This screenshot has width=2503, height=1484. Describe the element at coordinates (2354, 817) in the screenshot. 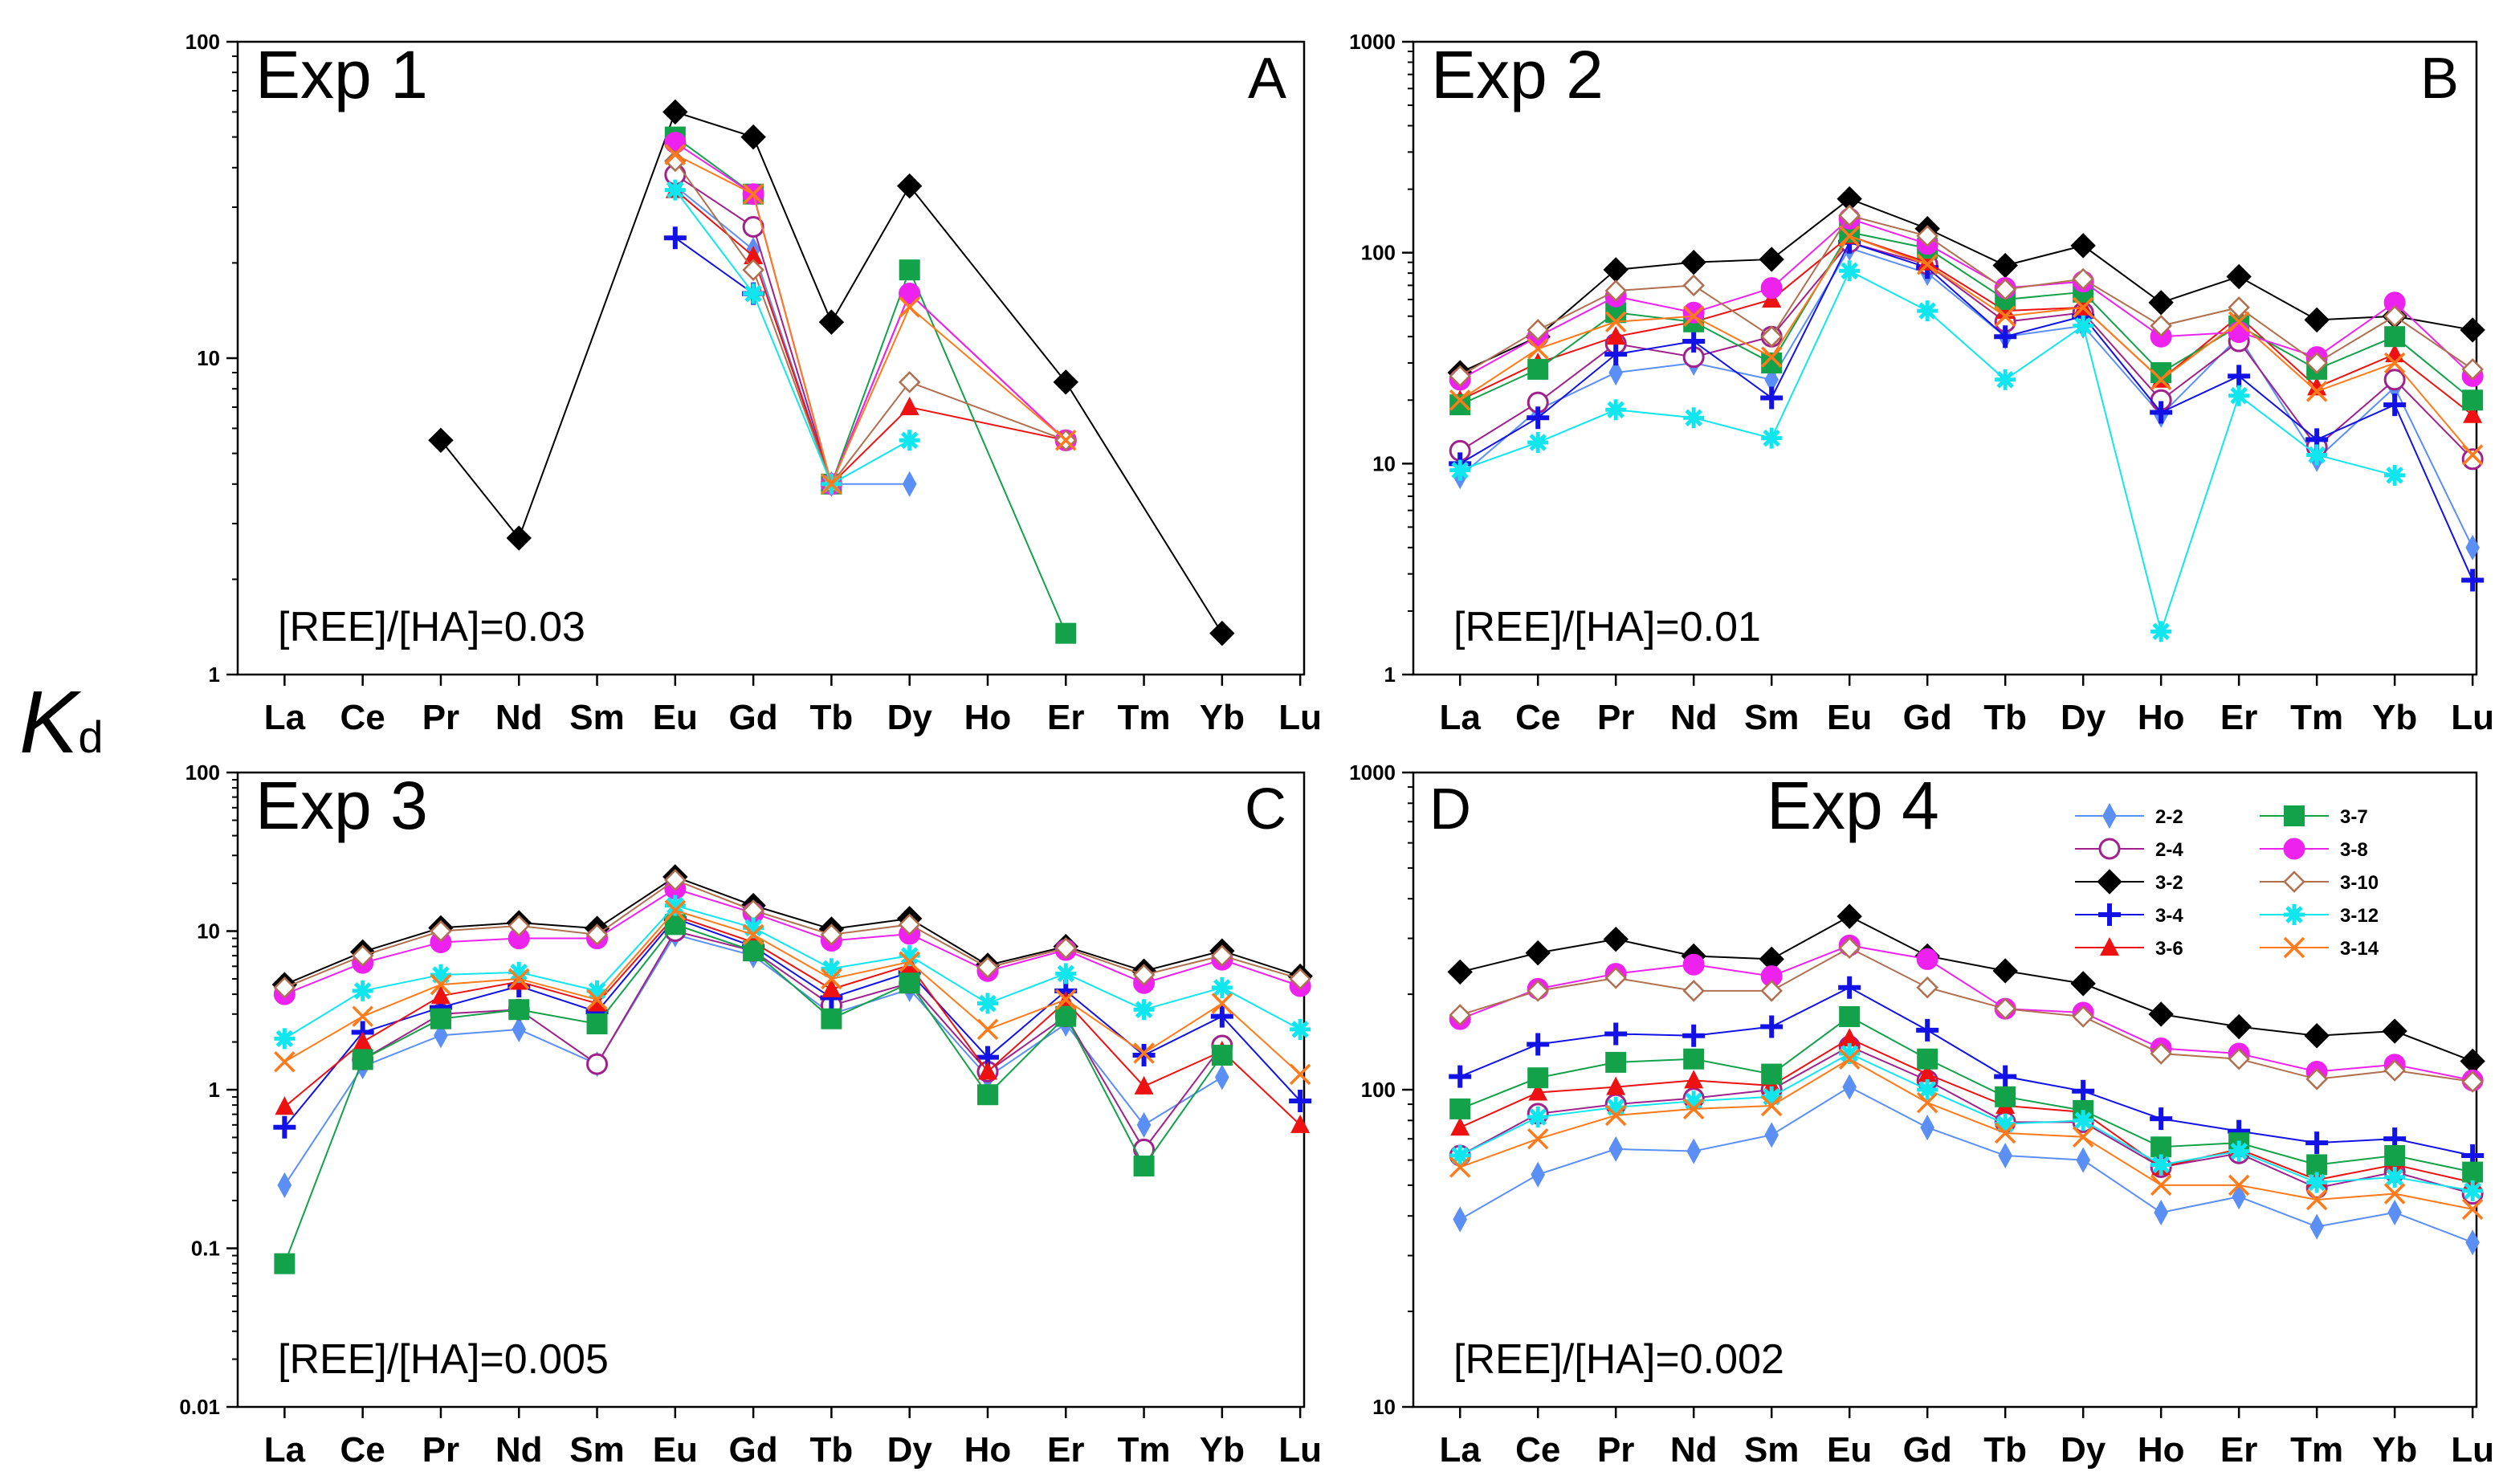

I see `legend-label: 3-7` at that location.